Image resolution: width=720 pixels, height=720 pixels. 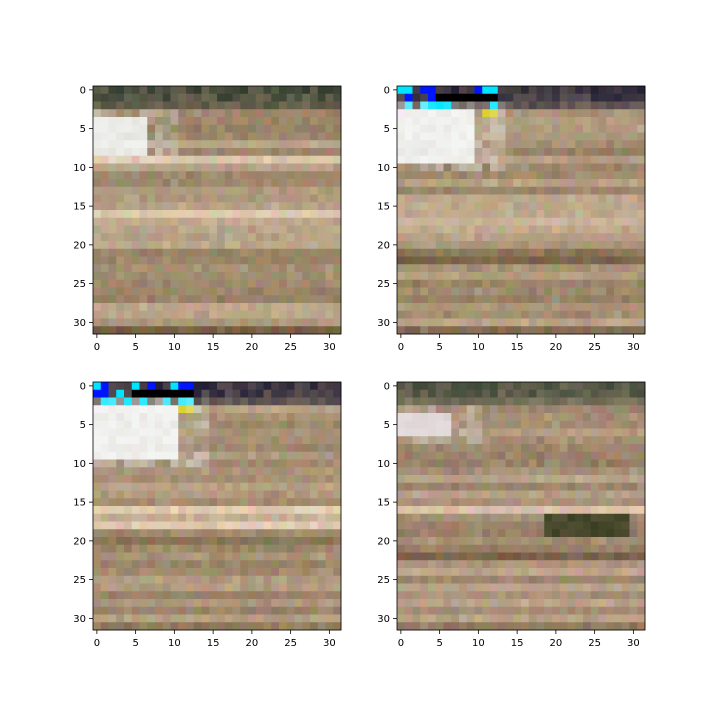 What do you see at coordinates (383, 619) in the screenshot?
I see `y-tick-label: 30` at bounding box center [383, 619].